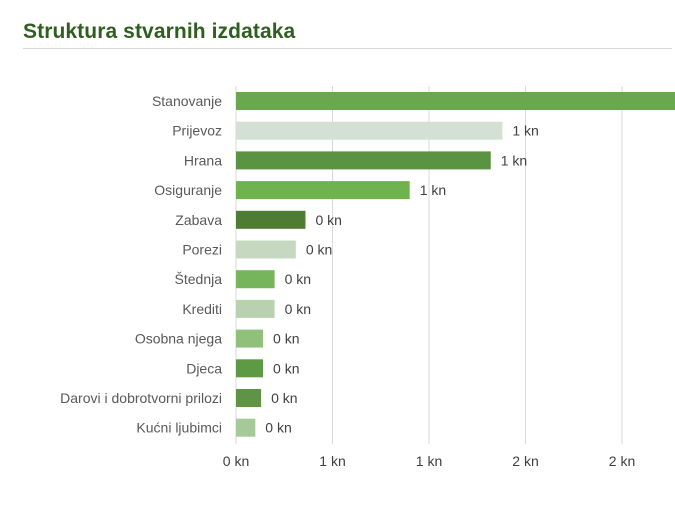 This screenshot has height=520, width=675. I want to click on category-label: Krediti, so click(202, 309).